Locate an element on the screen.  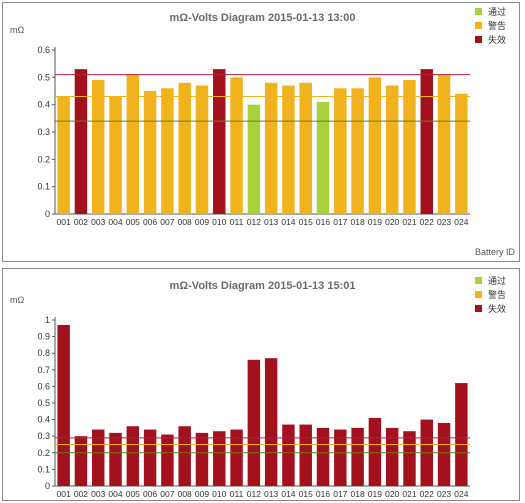
x-tick-label-003: 003 is located at coordinates (98, 494).